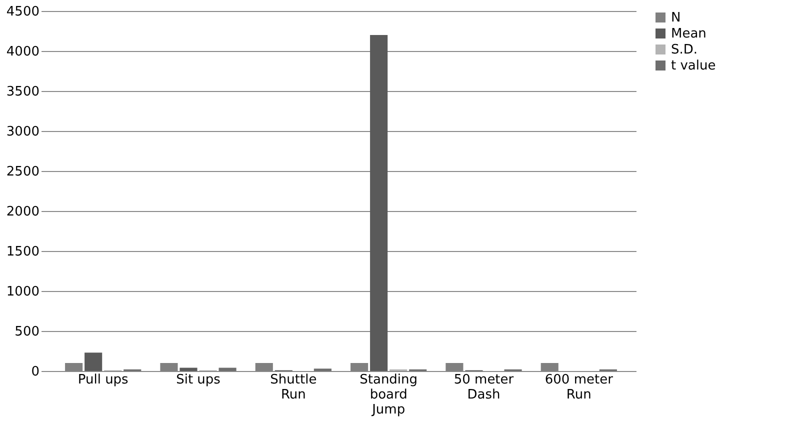 This screenshot has width=808, height=442. What do you see at coordinates (23, 172) in the screenshot?
I see `y-tick-label: 2500` at bounding box center [23, 172].